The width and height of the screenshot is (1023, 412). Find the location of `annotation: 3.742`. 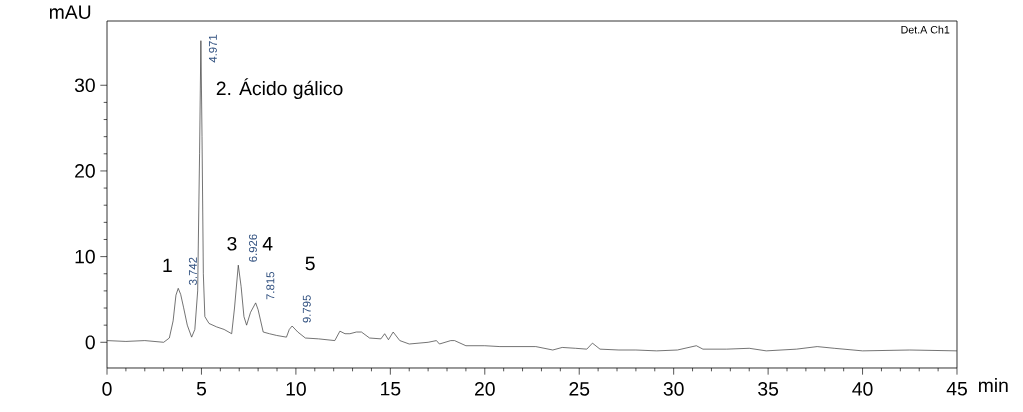

annotation: 3.742 is located at coordinates (192, 271).